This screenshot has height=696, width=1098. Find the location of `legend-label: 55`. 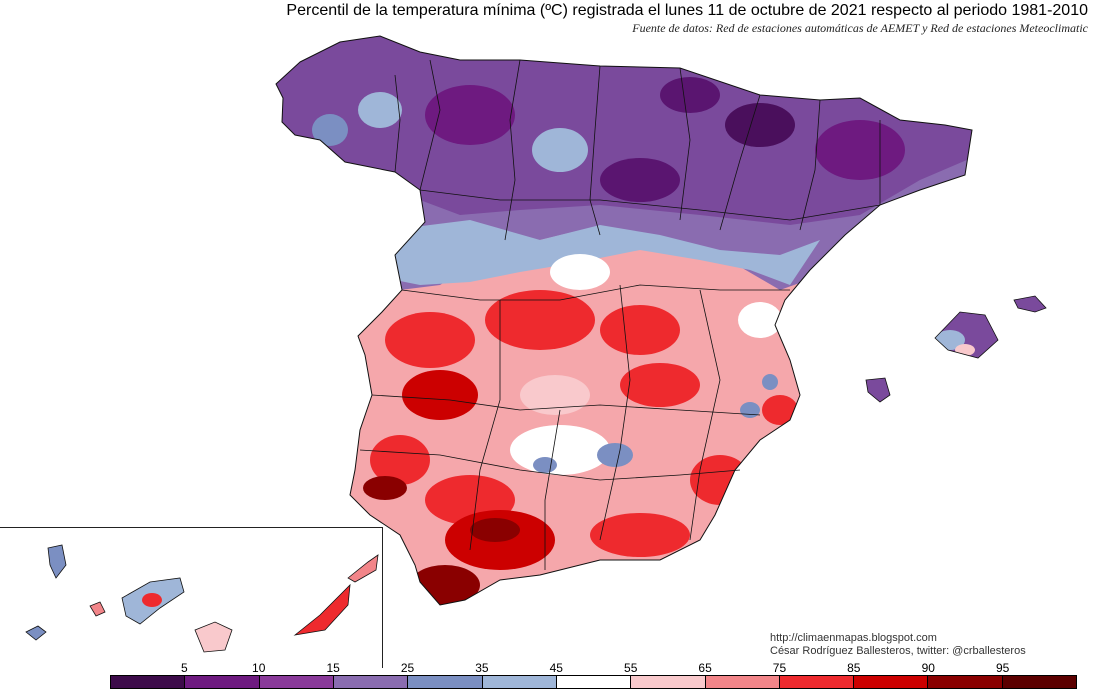

legend-label: 55 is located at coordinates (631, 668).